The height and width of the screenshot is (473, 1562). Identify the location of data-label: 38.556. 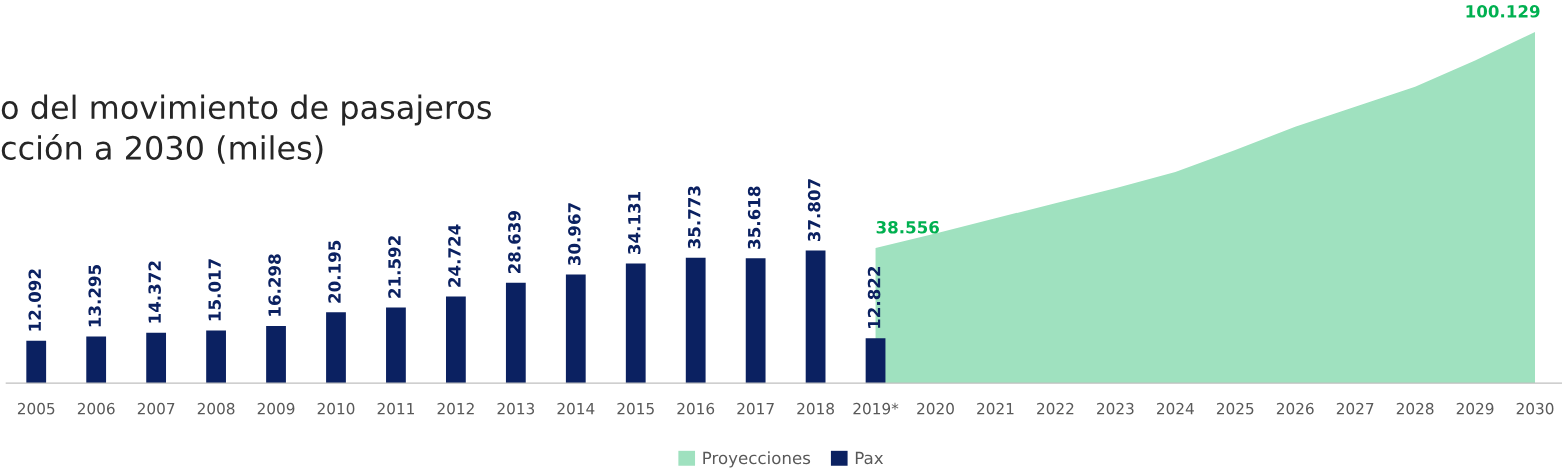
(907, 227).